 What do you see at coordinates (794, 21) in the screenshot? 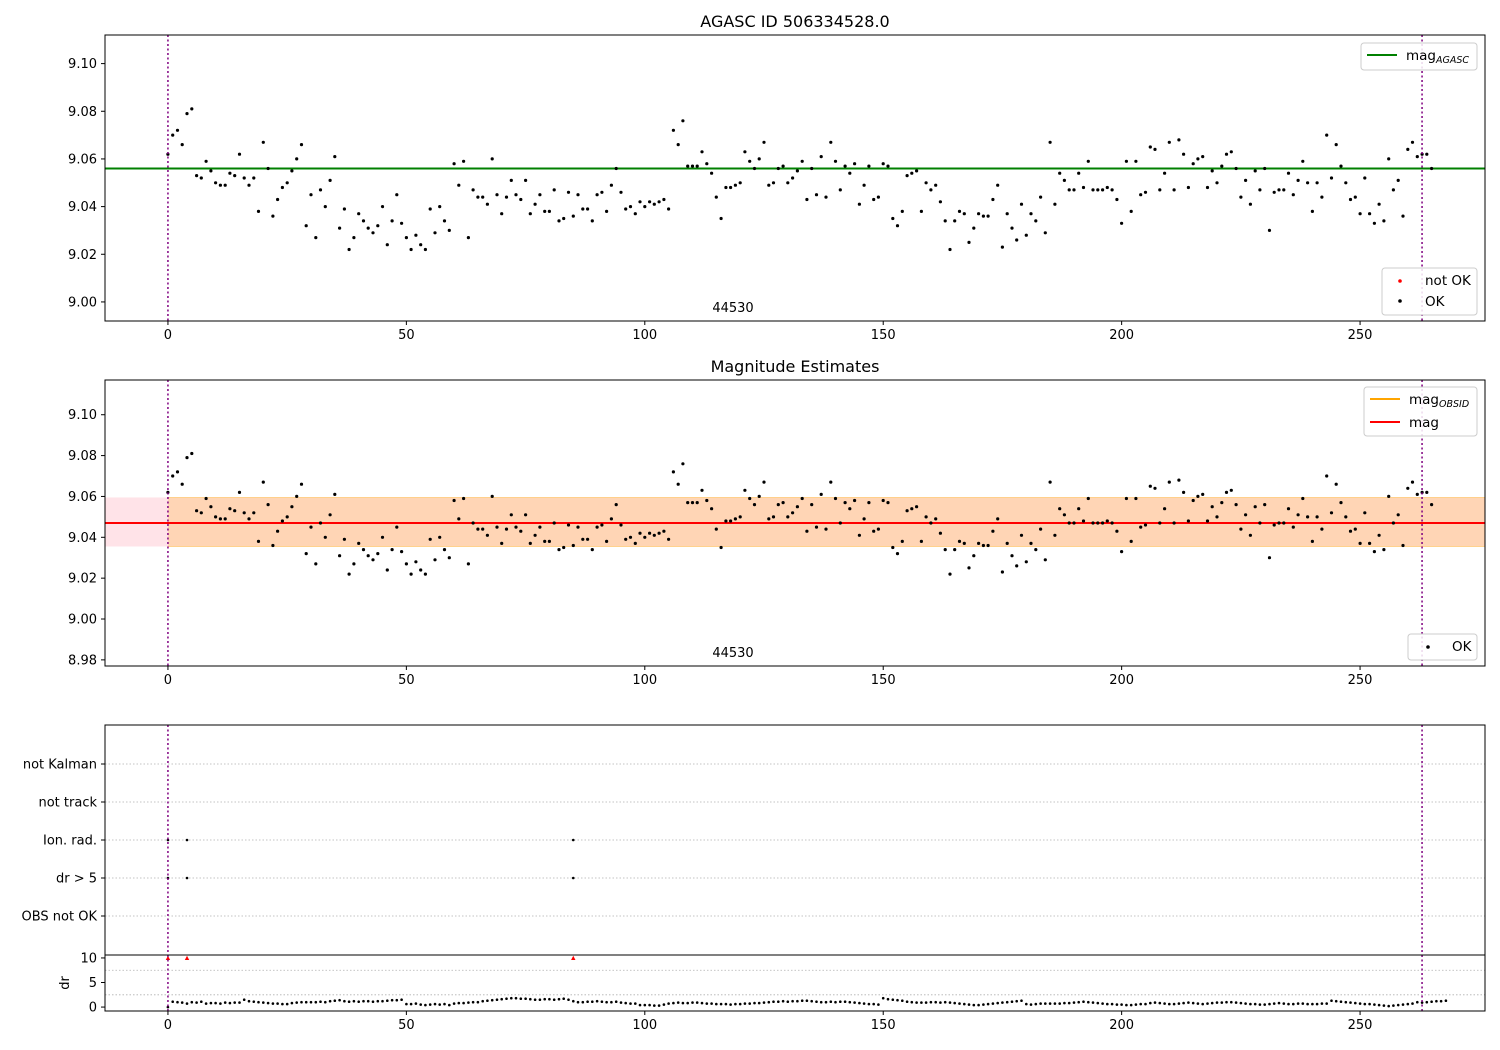
I see `panel-agasc-title: AGASC ID 506334528.0` at bounding box center [794, 21].